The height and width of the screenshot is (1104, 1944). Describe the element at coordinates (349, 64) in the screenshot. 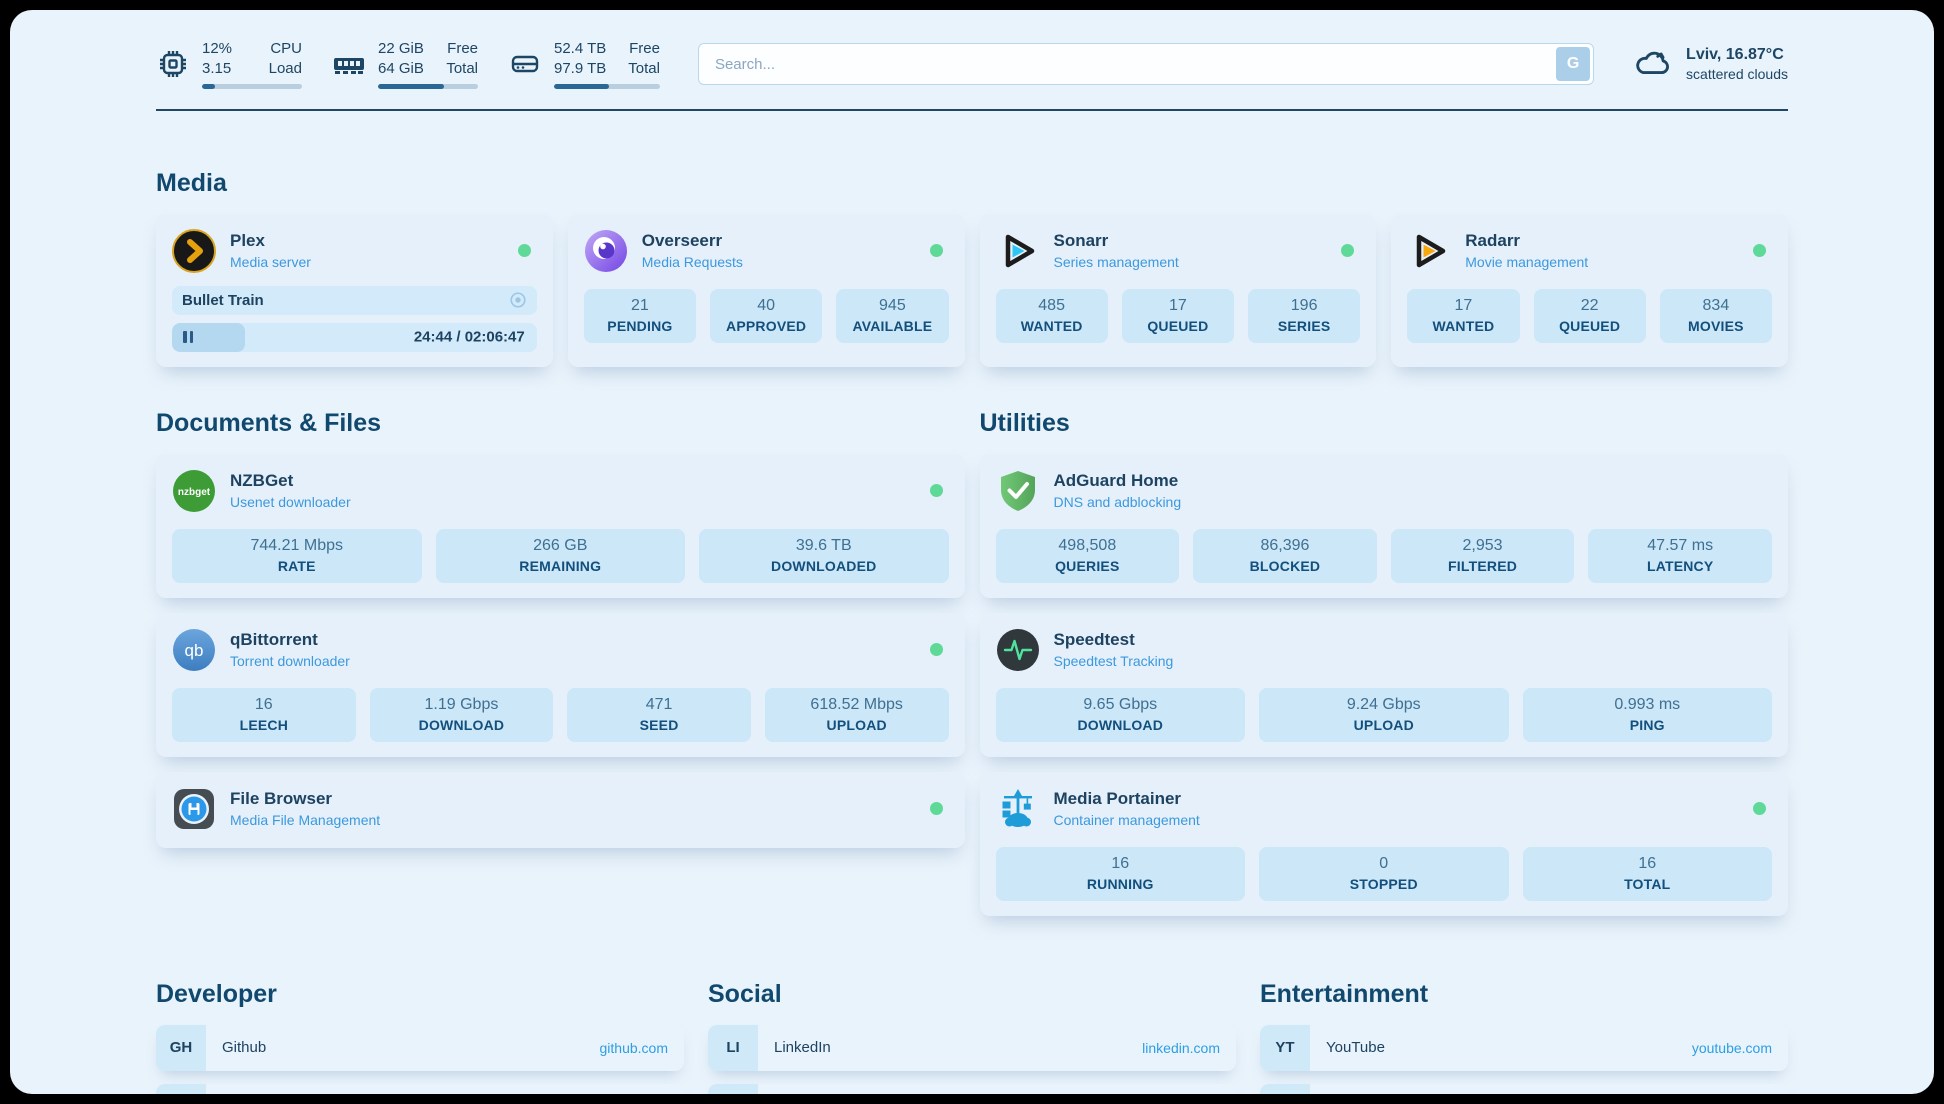

I see `ram-icon` at that location.